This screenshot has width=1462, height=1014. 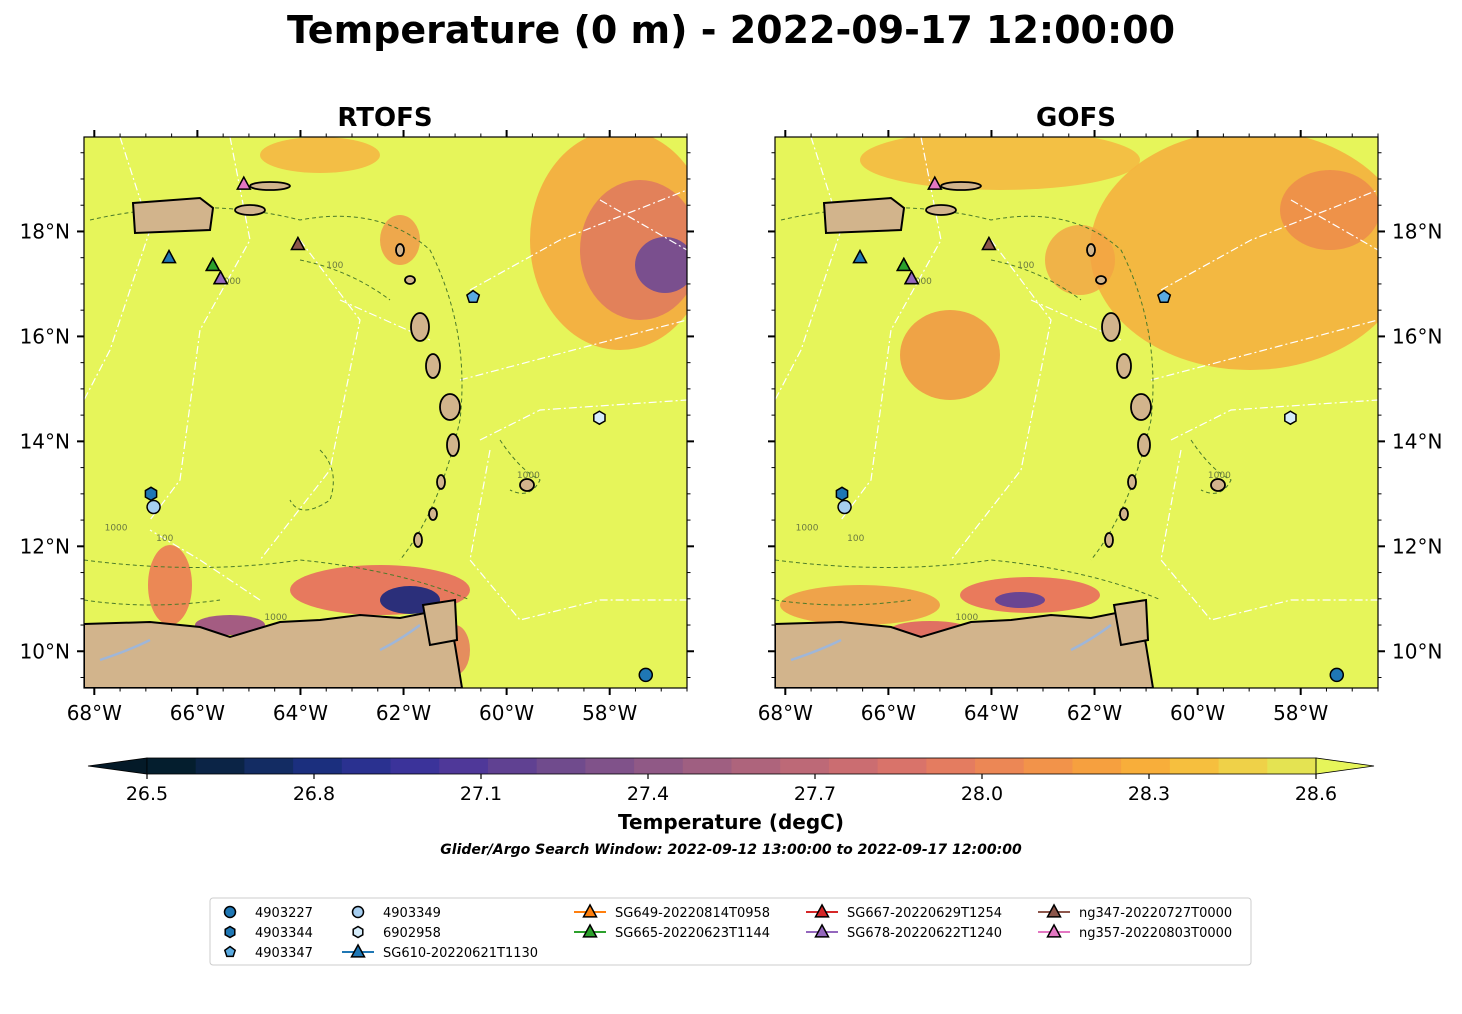 What do you see at coordinates (982, 794) in the screenshot?
I see `colorbar-tick-label: 28.0` at bounding box center [982, 794].